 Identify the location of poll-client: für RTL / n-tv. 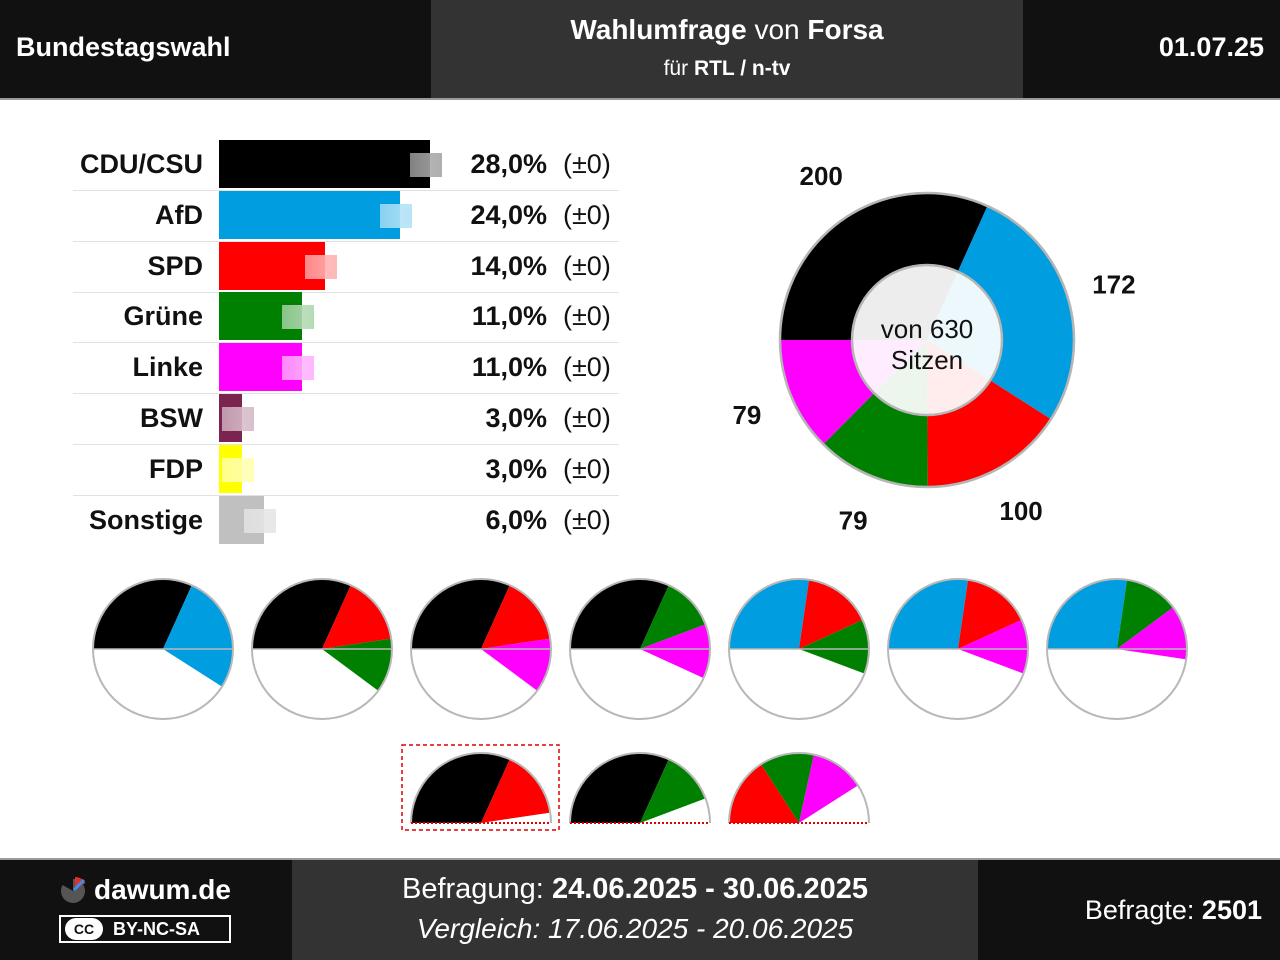
(727, 69).